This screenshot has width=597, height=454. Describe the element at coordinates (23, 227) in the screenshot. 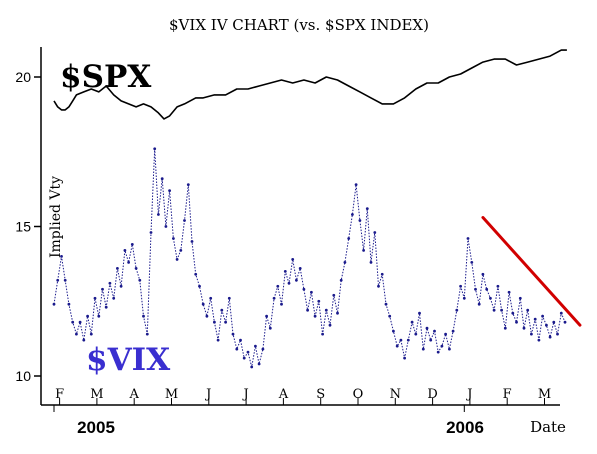

I see `y-tick-label: 15` at that location.